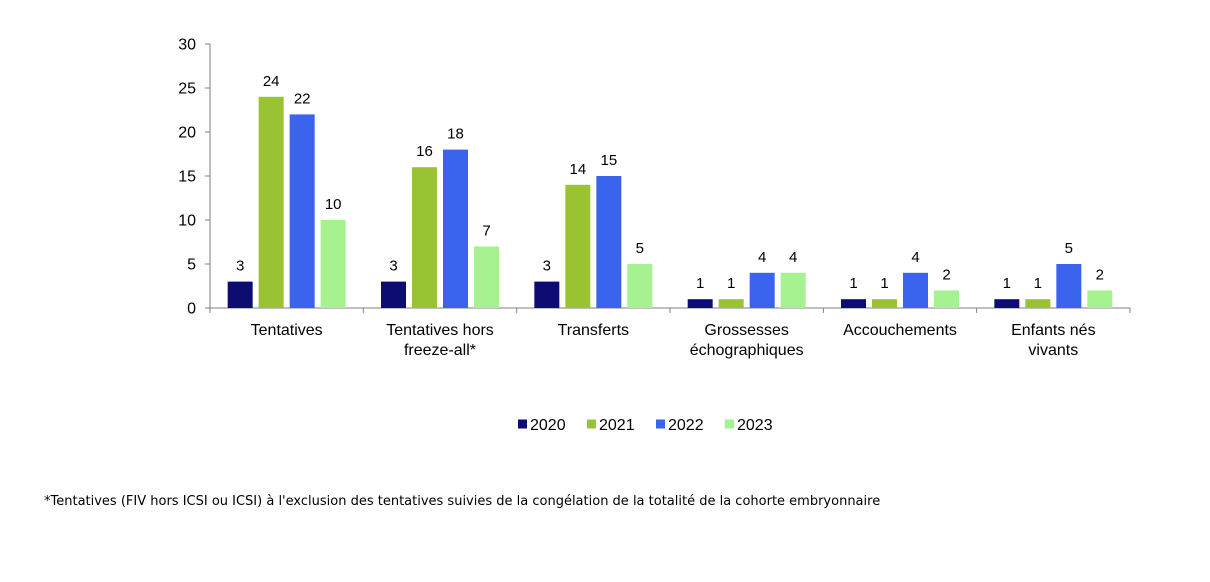  I want to click on category-label-line: Transferts, so click(593, 330).